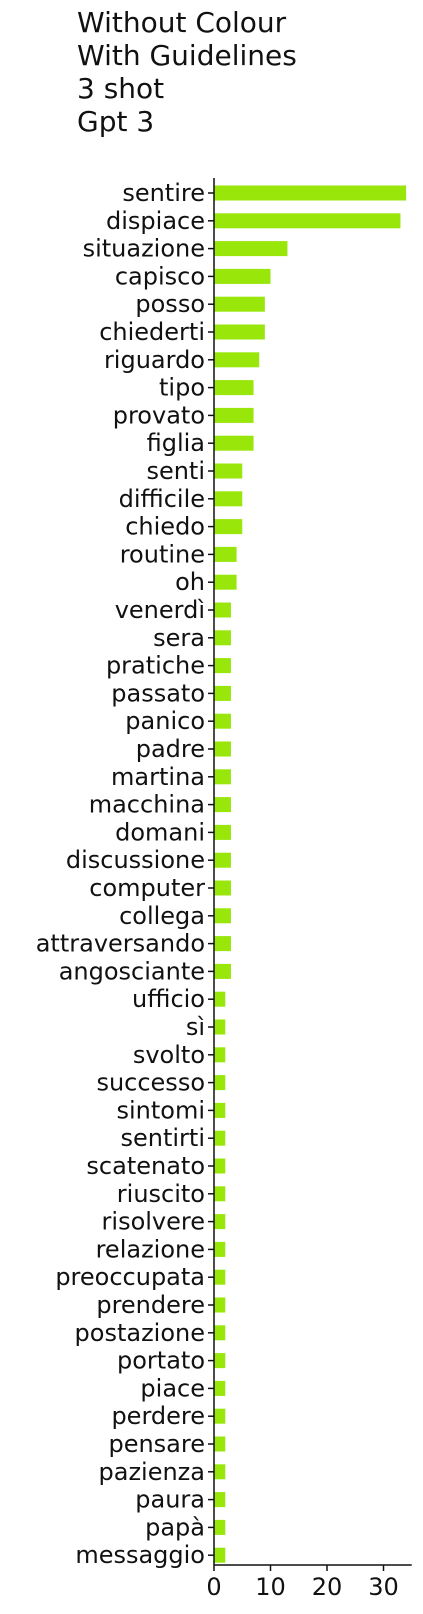  What do you see at coordinates (383, 1587) in the screenshot?
I see `x-tick-label: 30` at bounding box center [383, 1587].